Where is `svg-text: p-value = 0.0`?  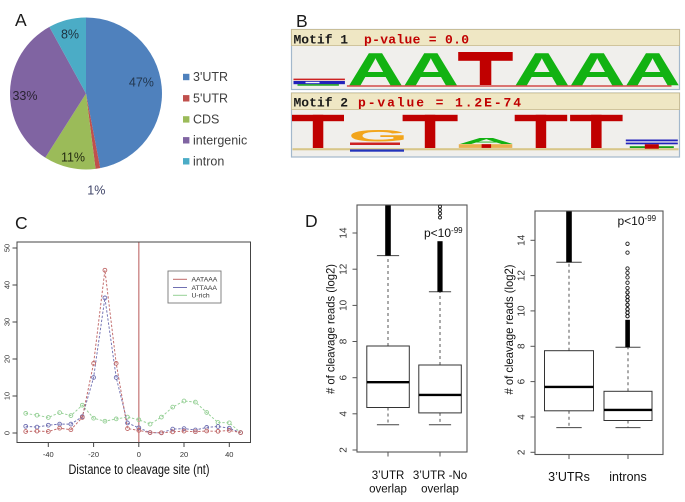
svg-text: p-value = 0.0 is located at coordinates (416, 40).